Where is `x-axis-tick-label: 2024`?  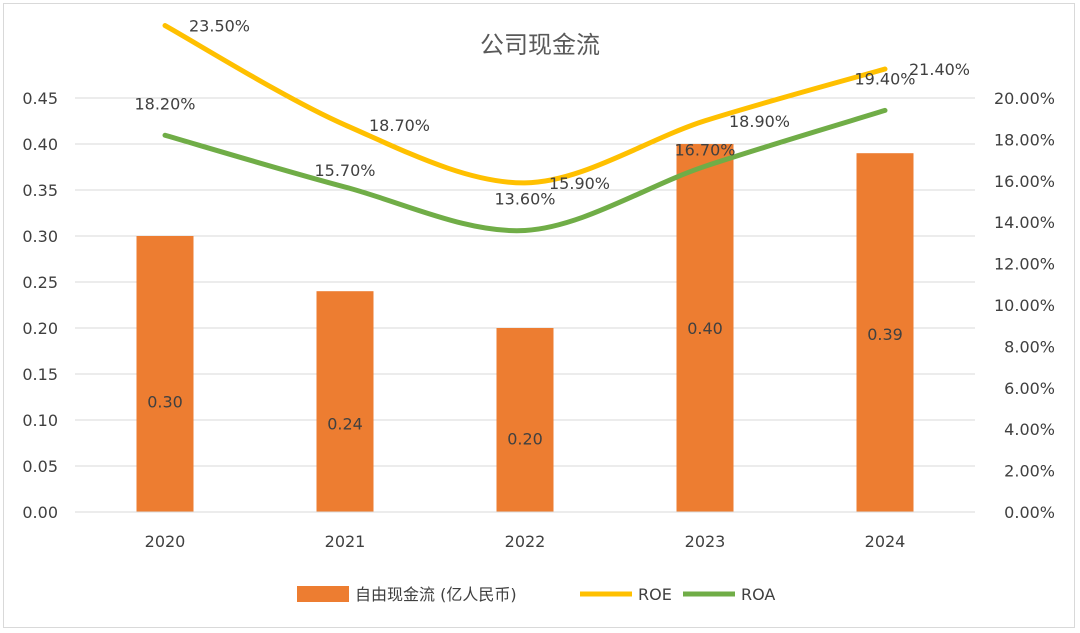
x-axis-tick-label: 2024 is located at coordinates (885, 541).